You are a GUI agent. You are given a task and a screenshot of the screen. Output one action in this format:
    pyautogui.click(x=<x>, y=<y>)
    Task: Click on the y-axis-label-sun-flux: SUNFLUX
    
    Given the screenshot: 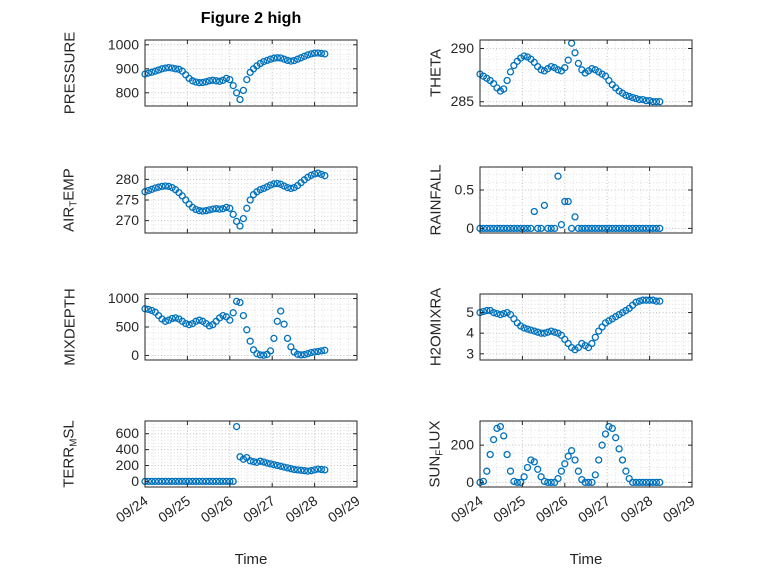 What is the action you would take?
    pyautogui.click(x=436, y=454)
    